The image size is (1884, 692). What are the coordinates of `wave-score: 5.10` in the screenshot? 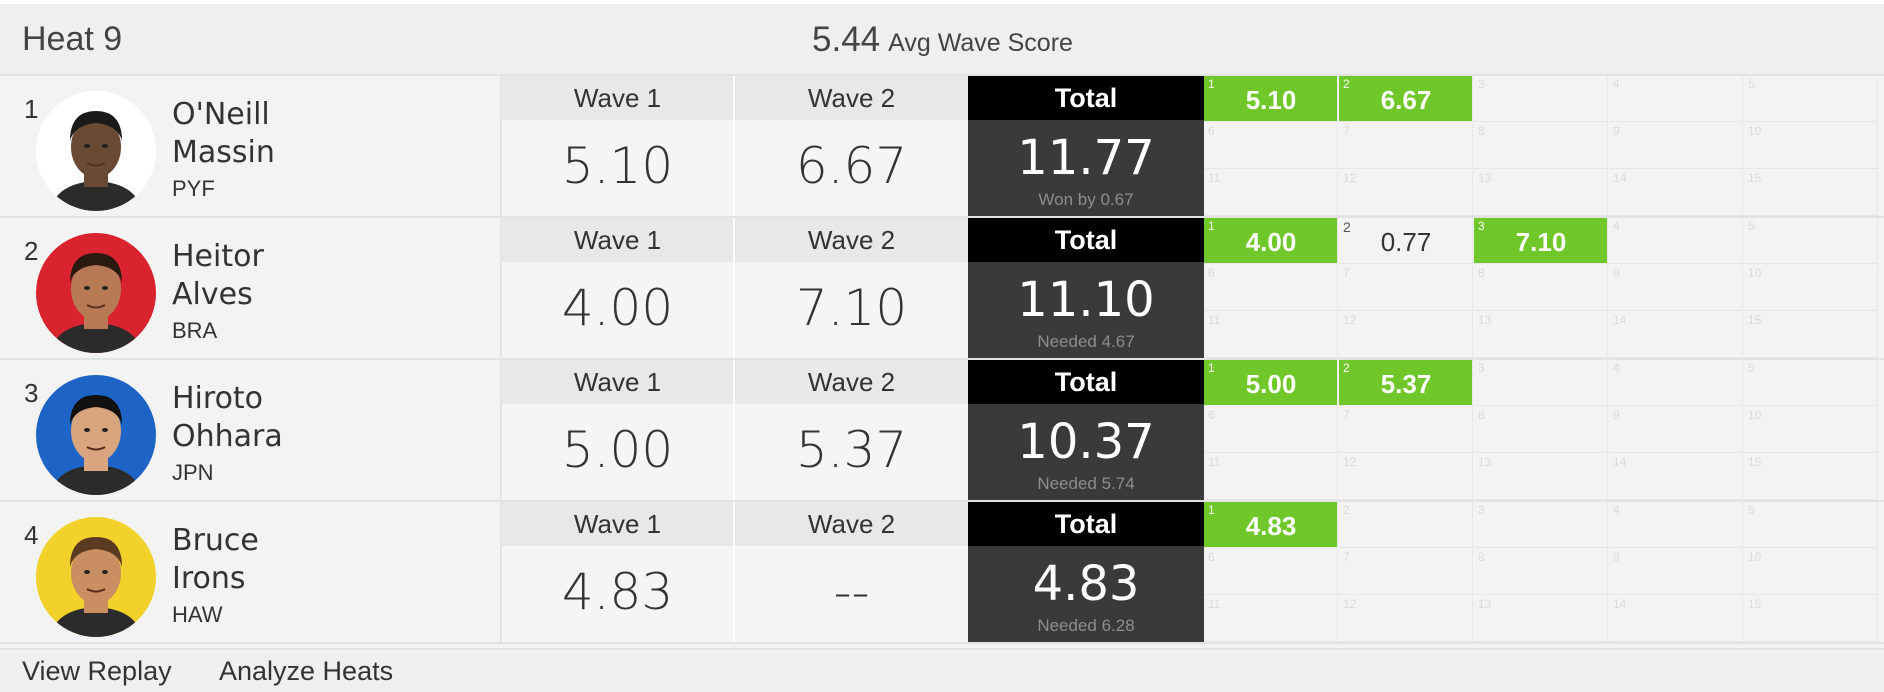 It's located at (1271, 100).